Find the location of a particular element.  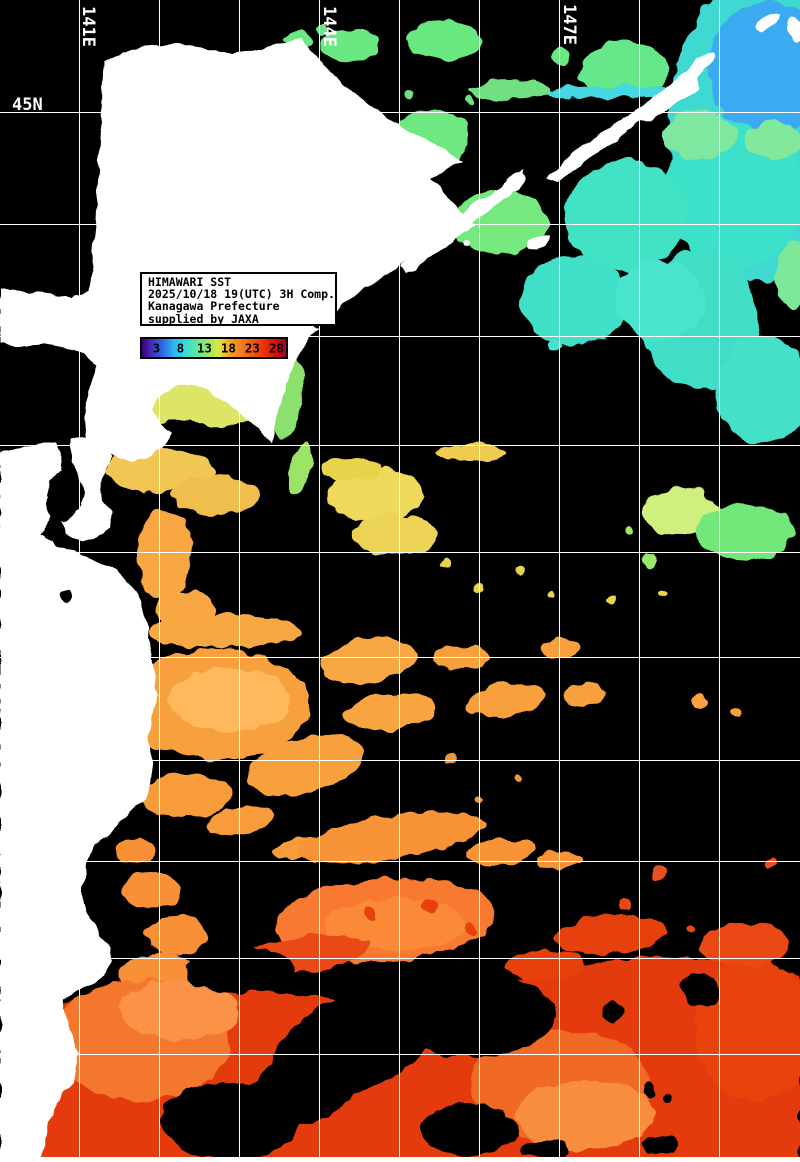

island-kunashiri is located at coordinates (463, 221).